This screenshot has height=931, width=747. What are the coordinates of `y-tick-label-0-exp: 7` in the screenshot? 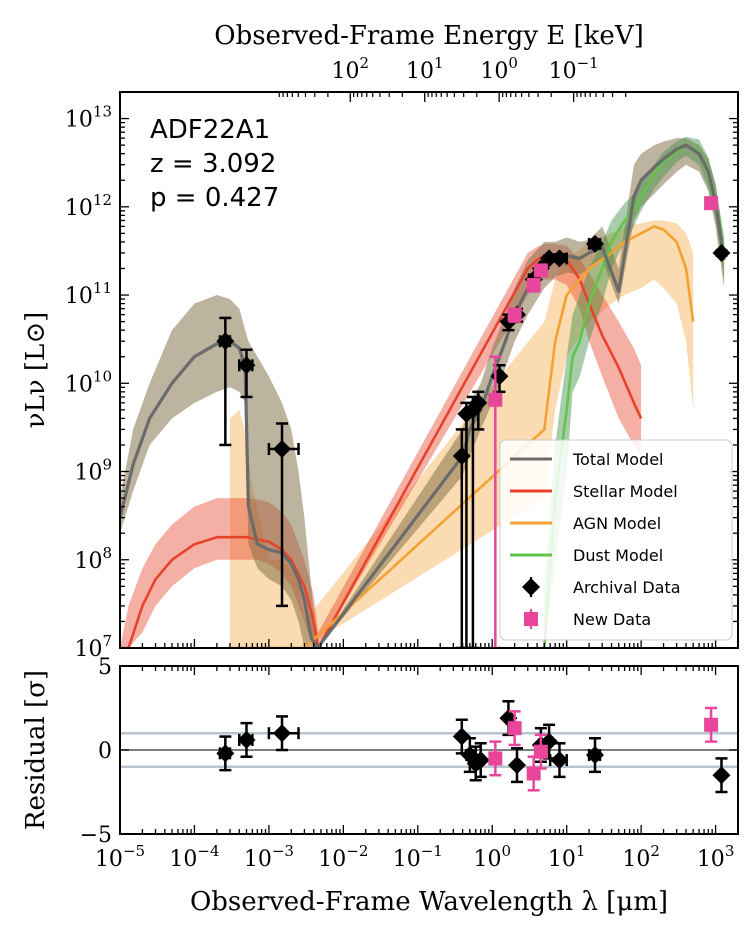 It's located at (107, 641).